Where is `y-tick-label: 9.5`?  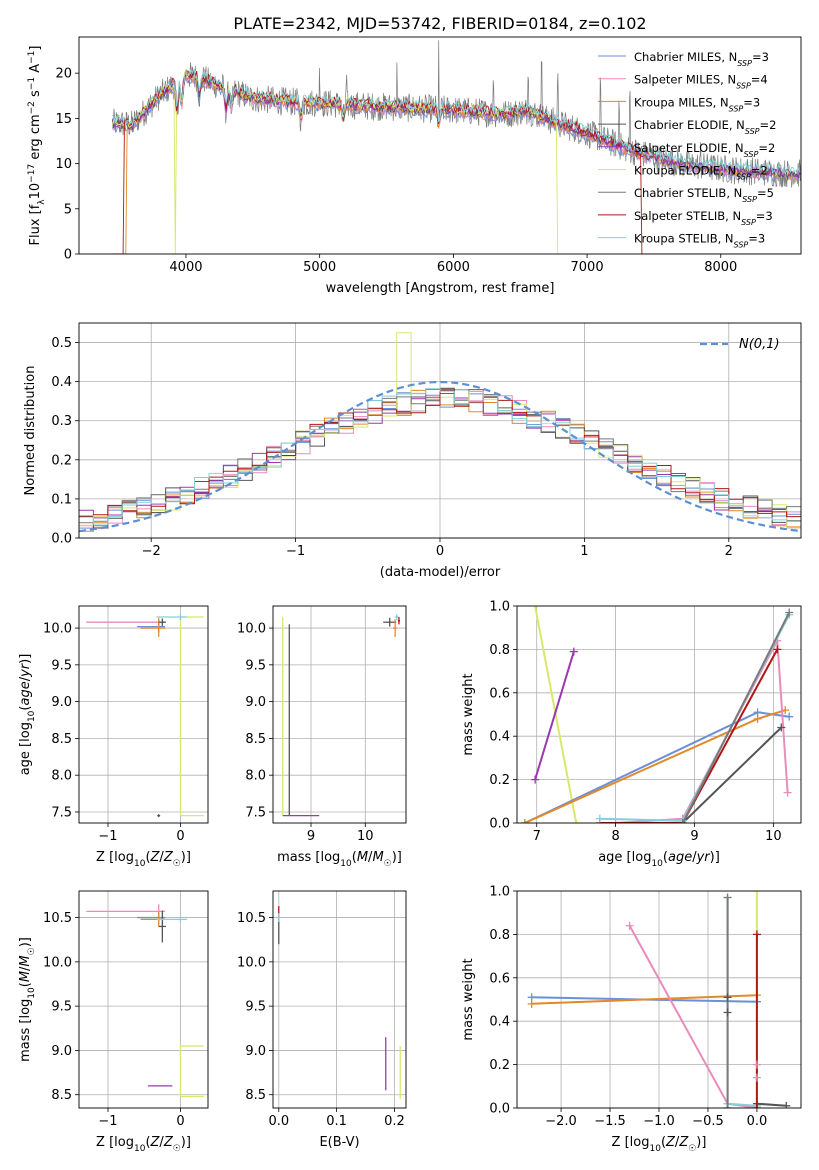 y-tick-label: 9.5 is located at coordinates (61, 1007).